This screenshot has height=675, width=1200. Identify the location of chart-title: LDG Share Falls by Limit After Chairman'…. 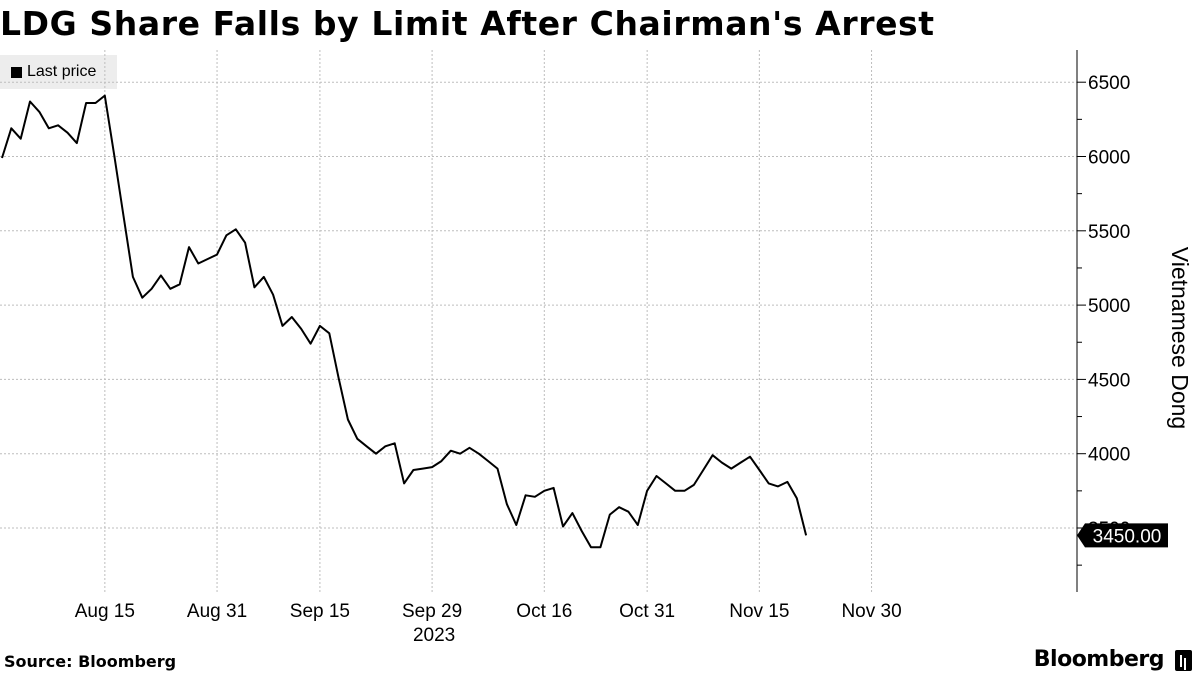
(467, 23).